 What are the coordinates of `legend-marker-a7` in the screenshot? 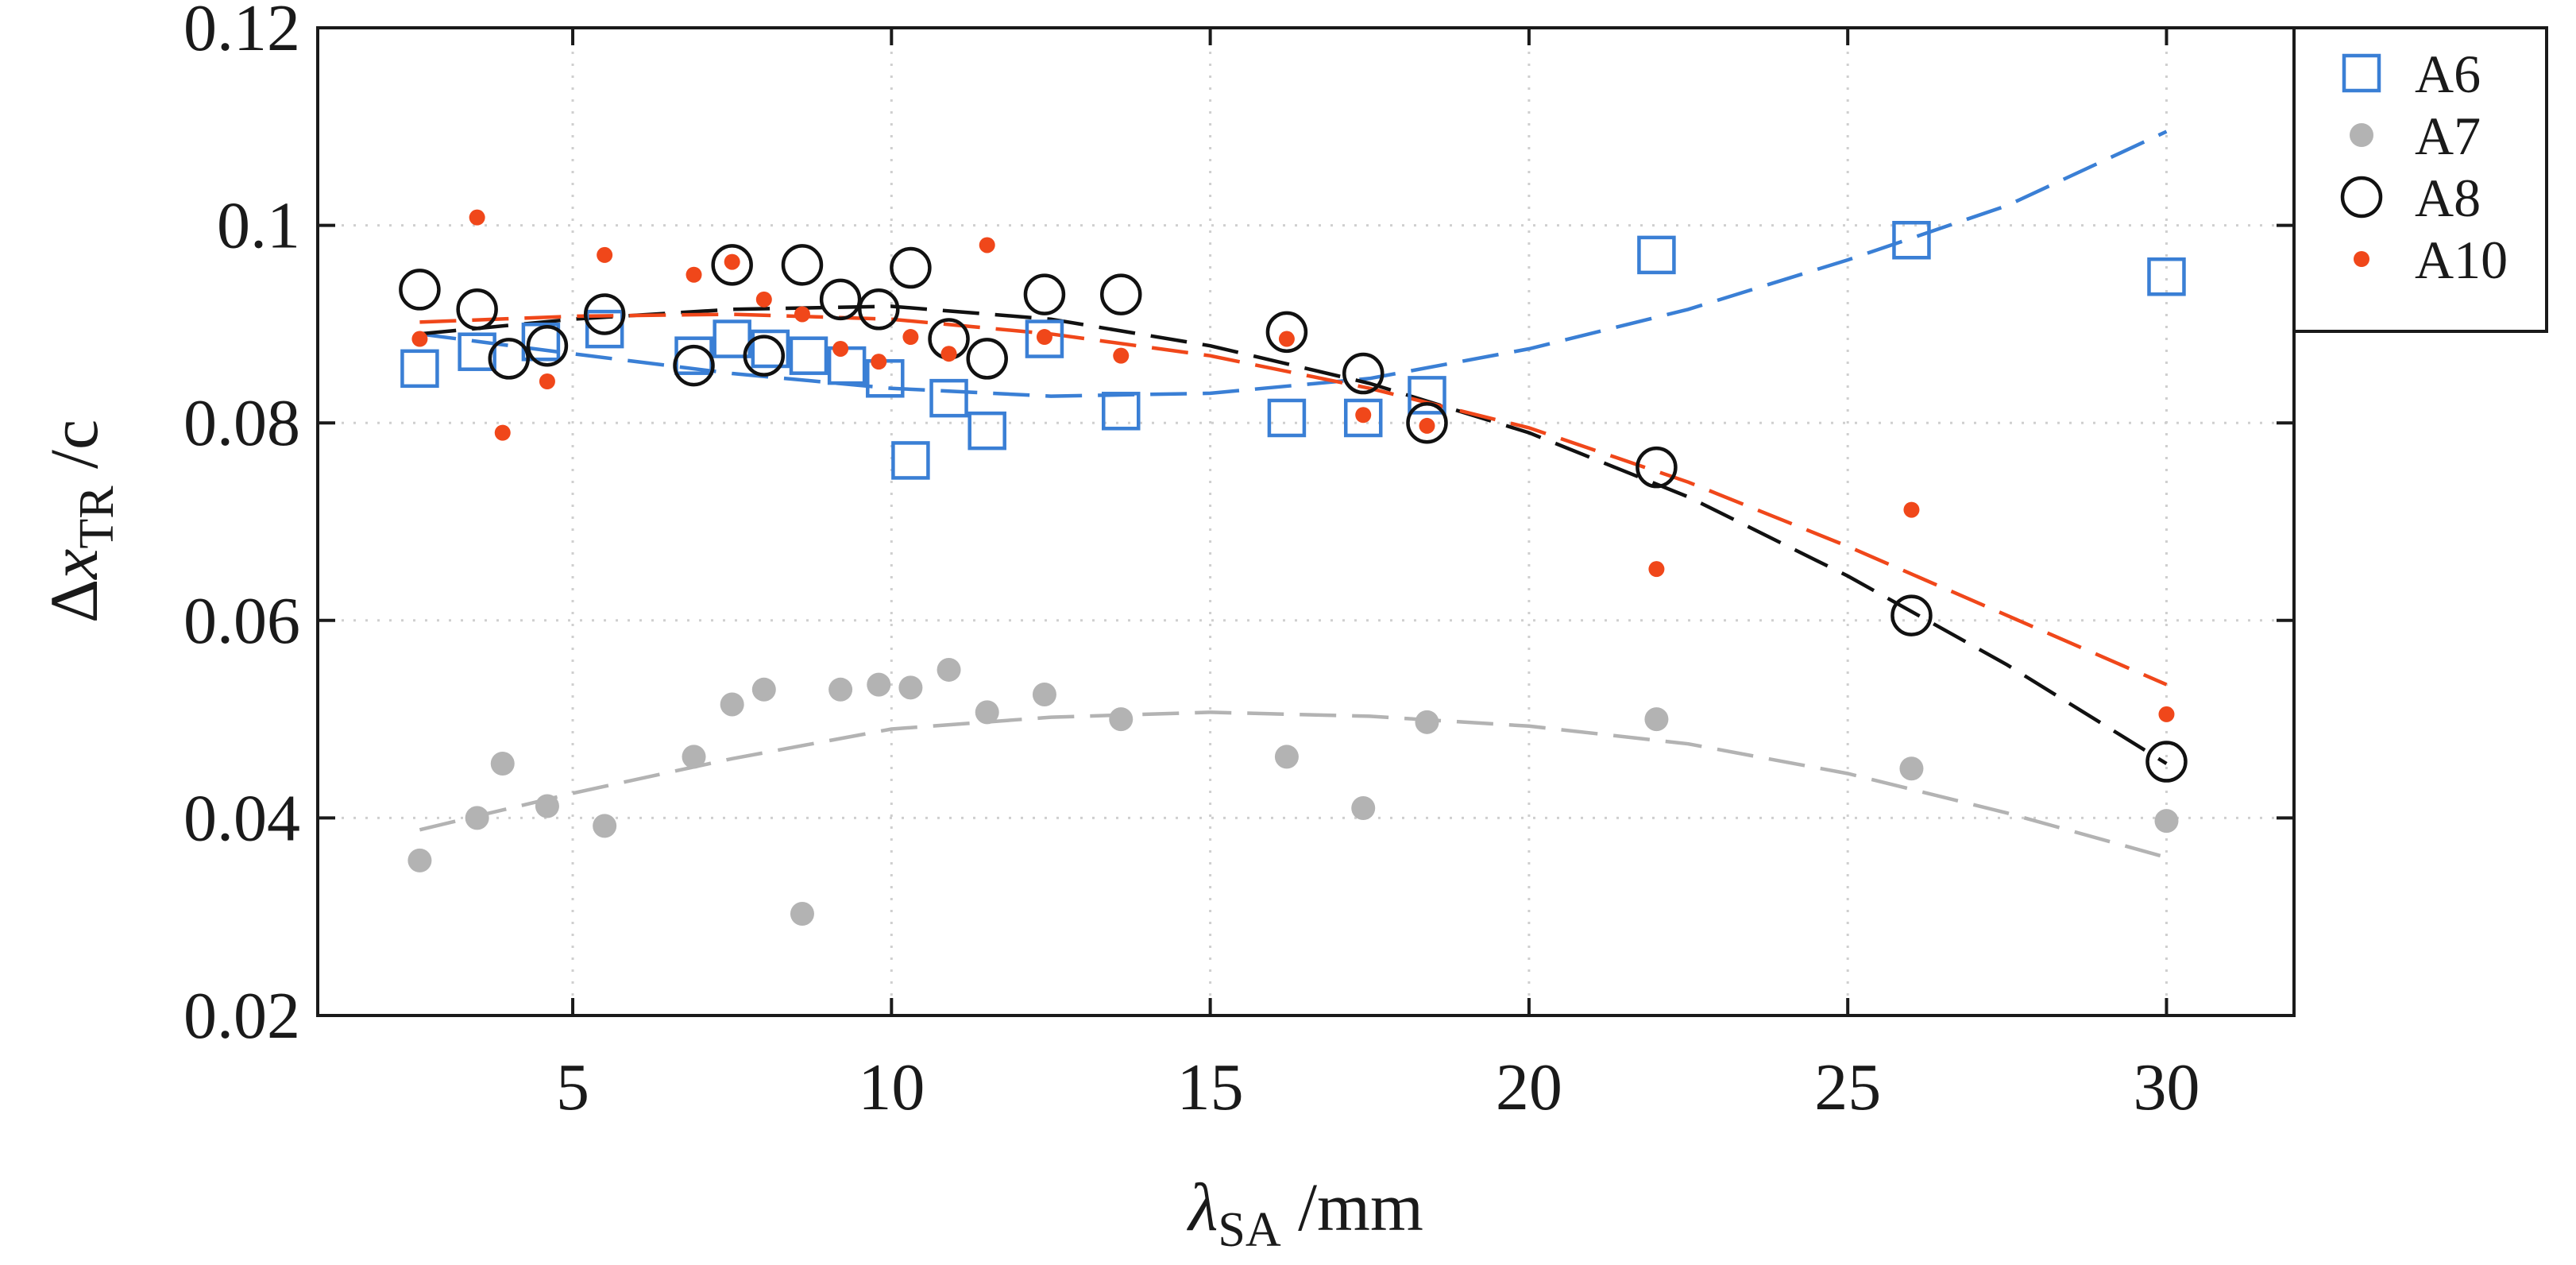 It's located at (2361, 135).